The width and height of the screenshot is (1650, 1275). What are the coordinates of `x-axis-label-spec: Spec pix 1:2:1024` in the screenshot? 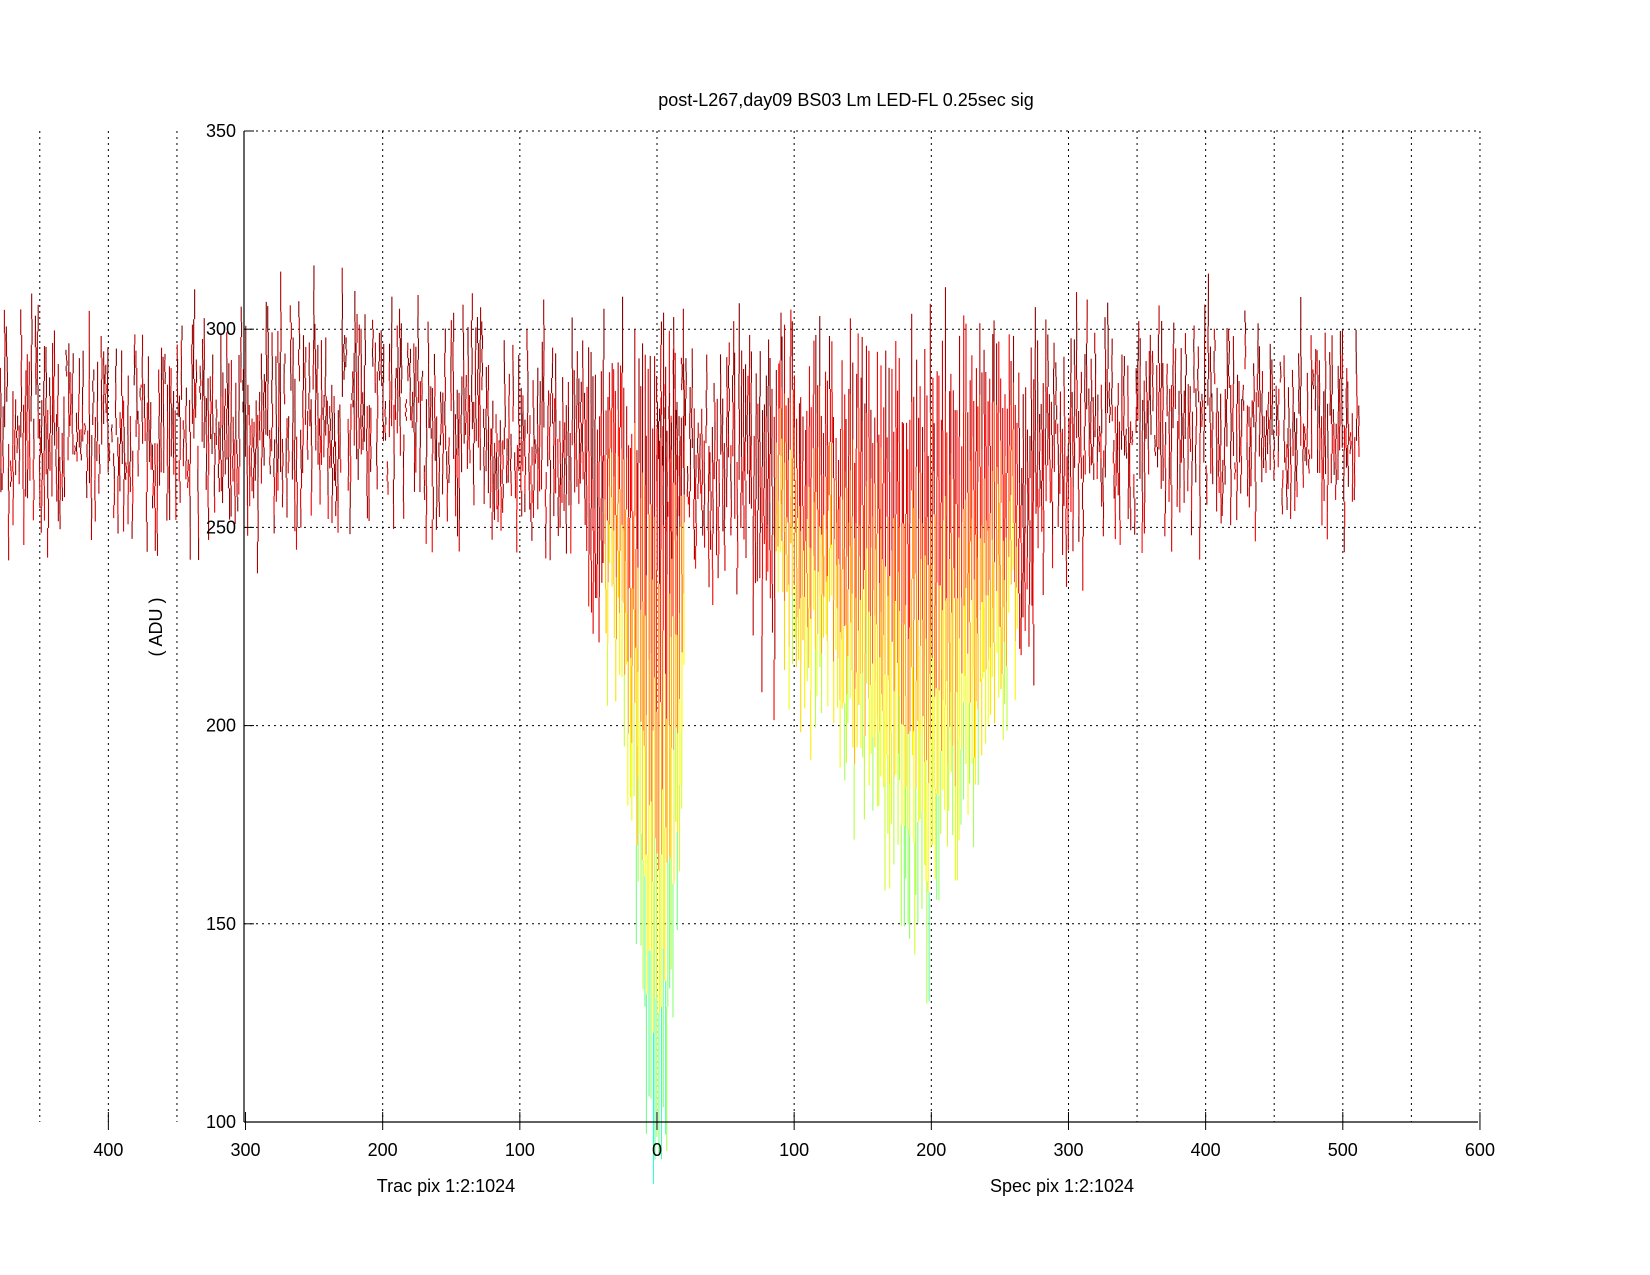 It's located at (1062, 1186).